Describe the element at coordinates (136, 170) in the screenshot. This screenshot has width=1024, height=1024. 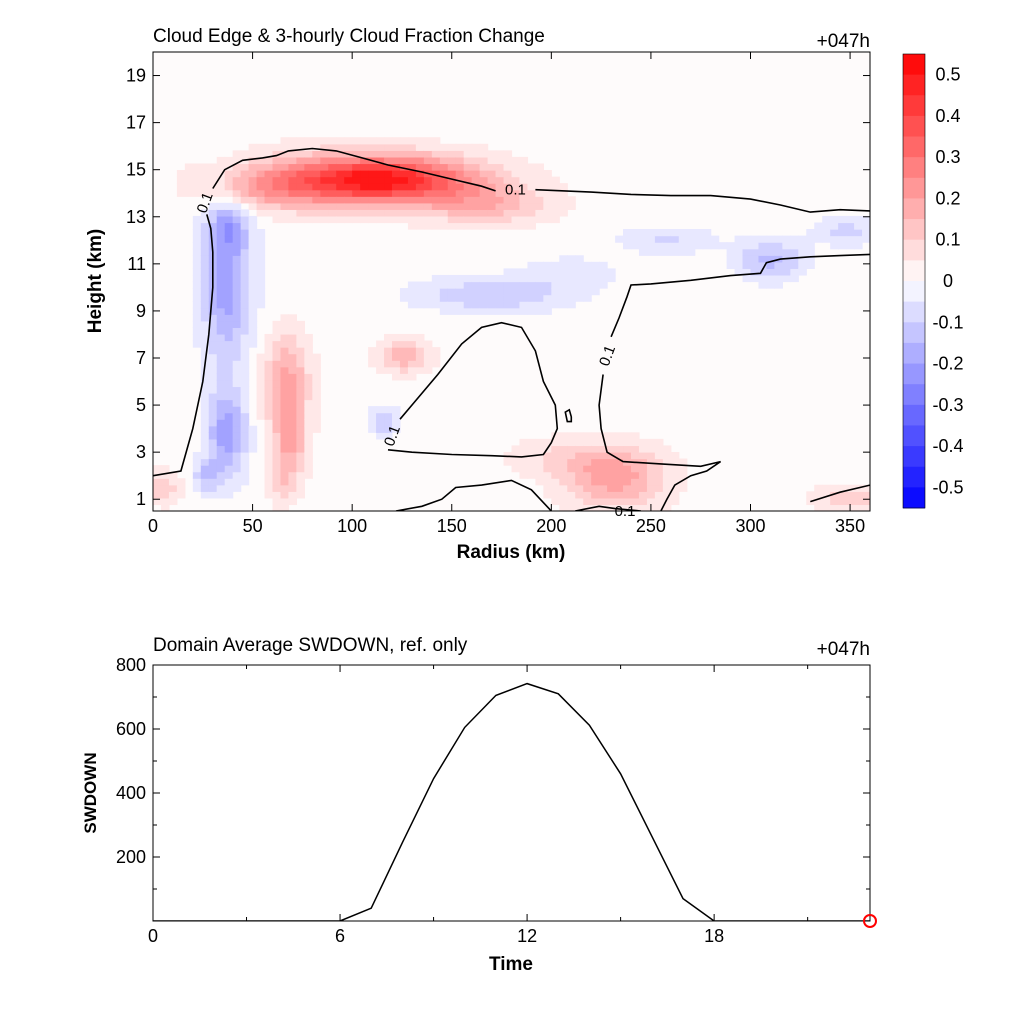
I see `y-tick-label: 15` at that location.